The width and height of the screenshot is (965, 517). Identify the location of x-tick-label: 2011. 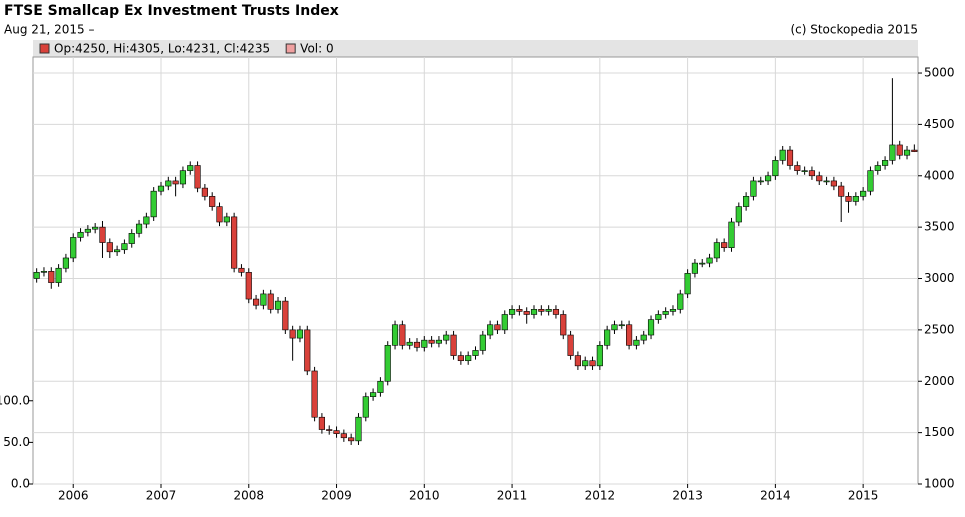
(512, 496).